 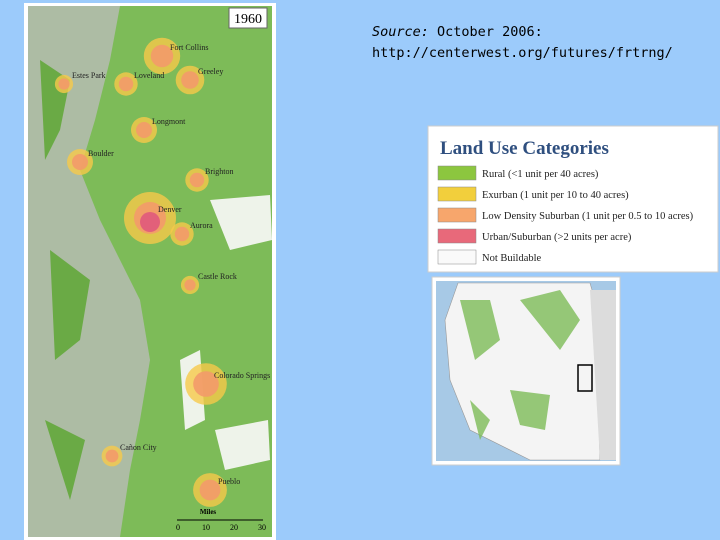 I want to click on source-text: October 2006:, so click(x=490, y=32).